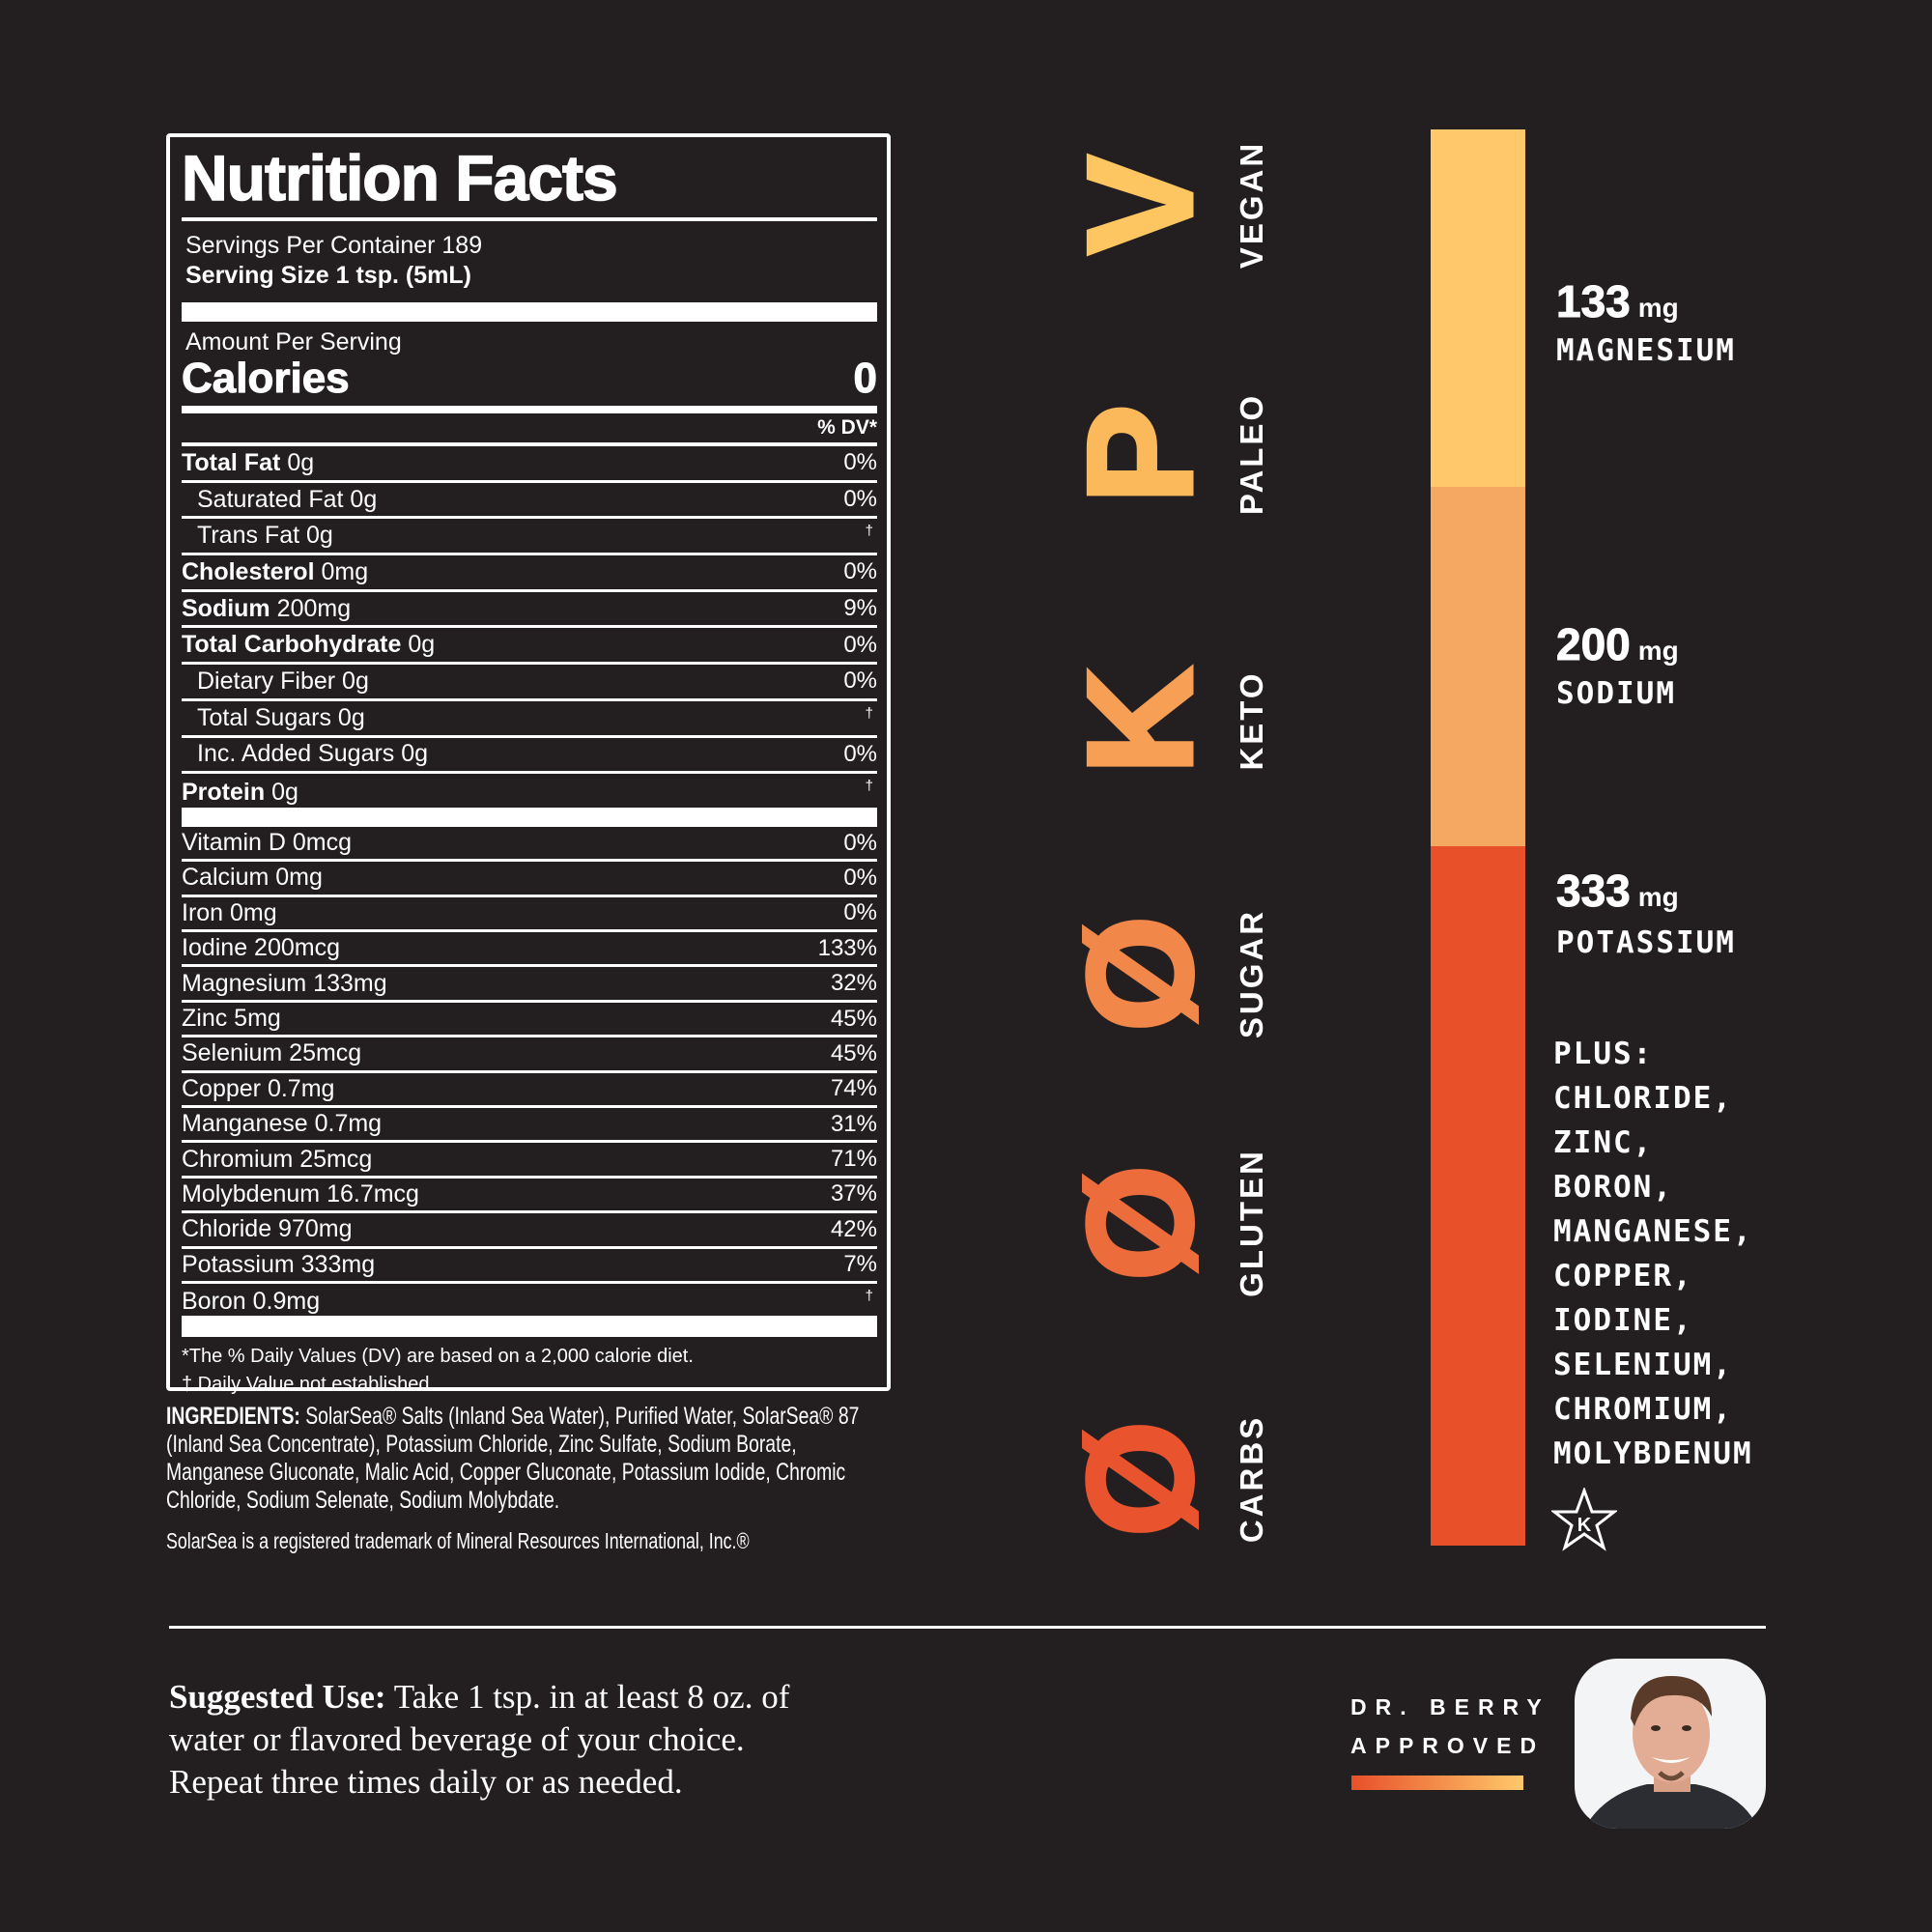 The height and width of the screenshot is (1932, 1932). What do you see at coordinates (1251, 454) in the screenshot?
I see `badge-paleo-label: PALEO` at bounding box center [1251, 454].